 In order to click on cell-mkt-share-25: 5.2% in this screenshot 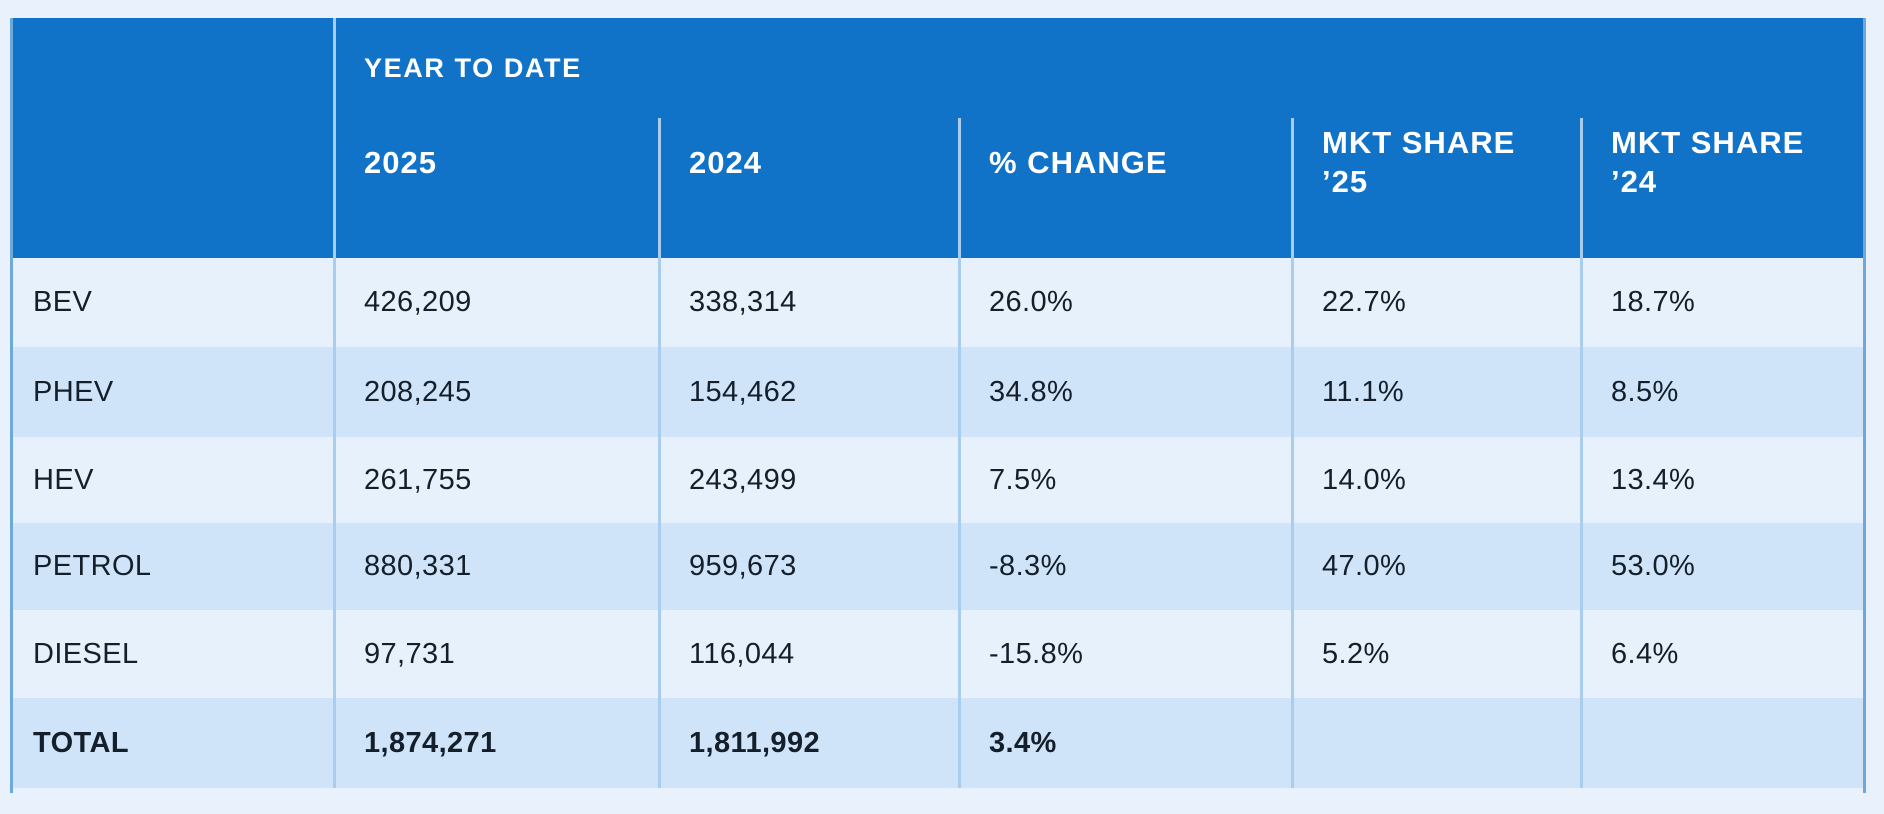, I will do `click(1435, 654)`.